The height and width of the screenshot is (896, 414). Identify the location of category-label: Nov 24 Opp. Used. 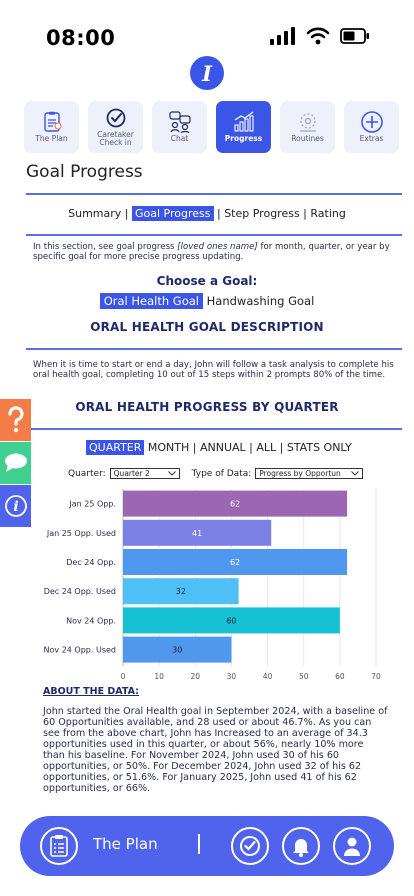
(80, 650).